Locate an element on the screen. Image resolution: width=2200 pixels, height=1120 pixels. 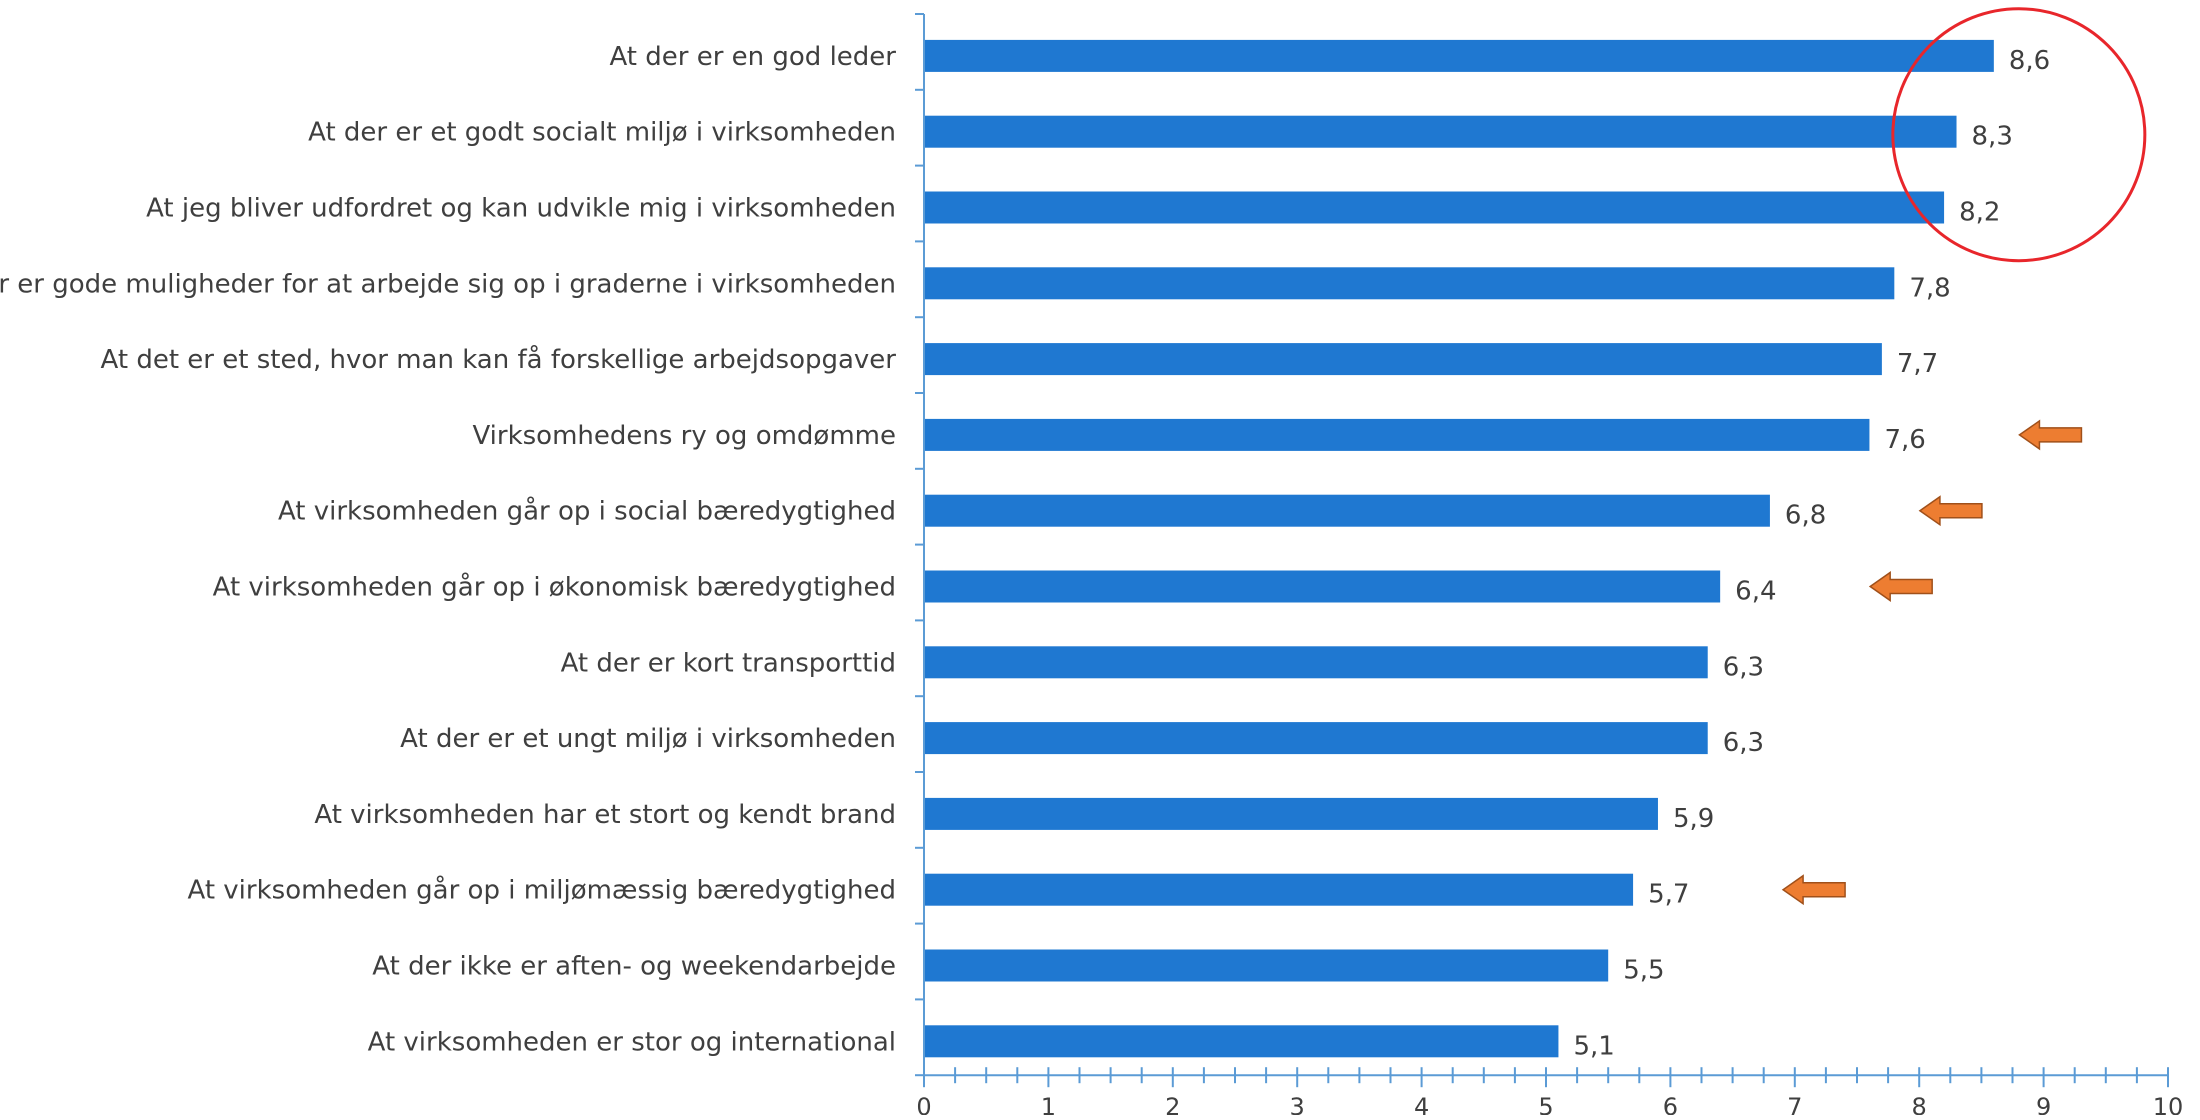
highlight-circle is located at coordinates (2019, 135).